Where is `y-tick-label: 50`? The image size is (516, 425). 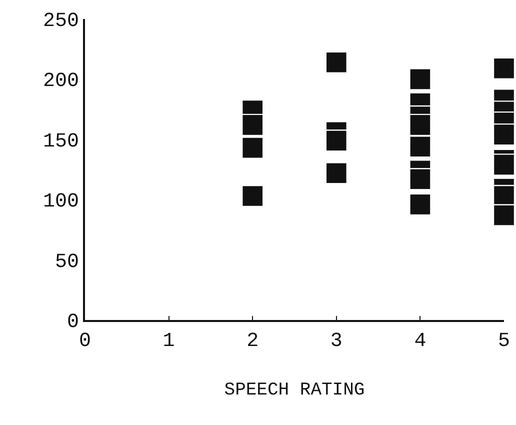 y-tick-label: 50 is located at coordinates (66, 262).